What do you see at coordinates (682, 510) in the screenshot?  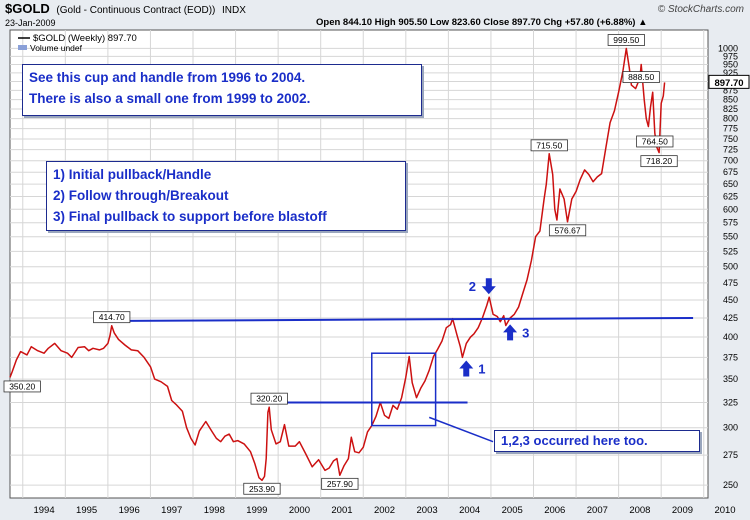 I see `x-tick-label: 2009` at bounding box center [682, 510].